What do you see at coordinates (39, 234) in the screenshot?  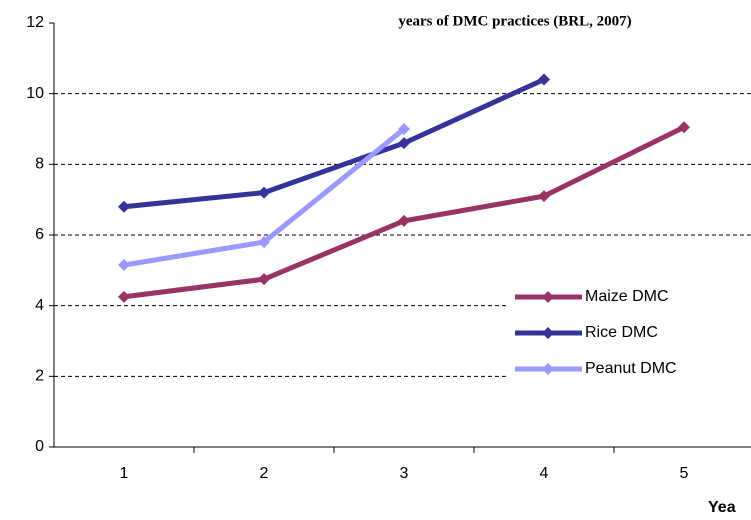 I see `y-tick-label: 6` at bounding box center [39, 234].